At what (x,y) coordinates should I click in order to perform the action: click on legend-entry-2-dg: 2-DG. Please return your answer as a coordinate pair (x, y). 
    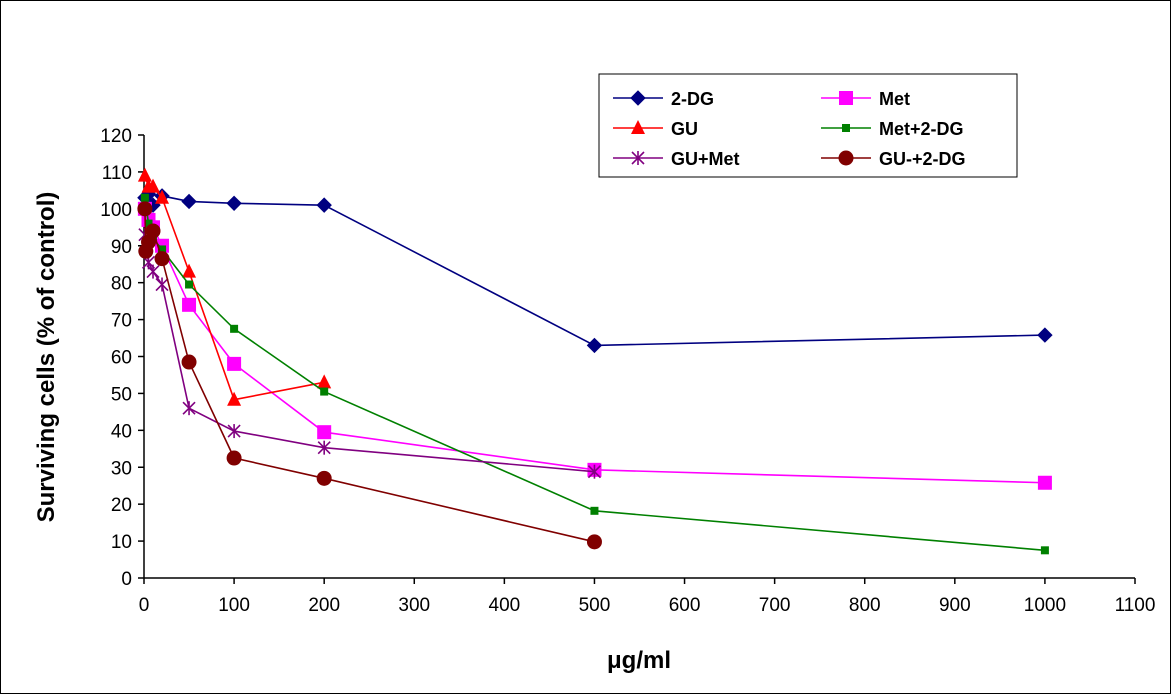
    Looking at the image, I should click on (663, 99).